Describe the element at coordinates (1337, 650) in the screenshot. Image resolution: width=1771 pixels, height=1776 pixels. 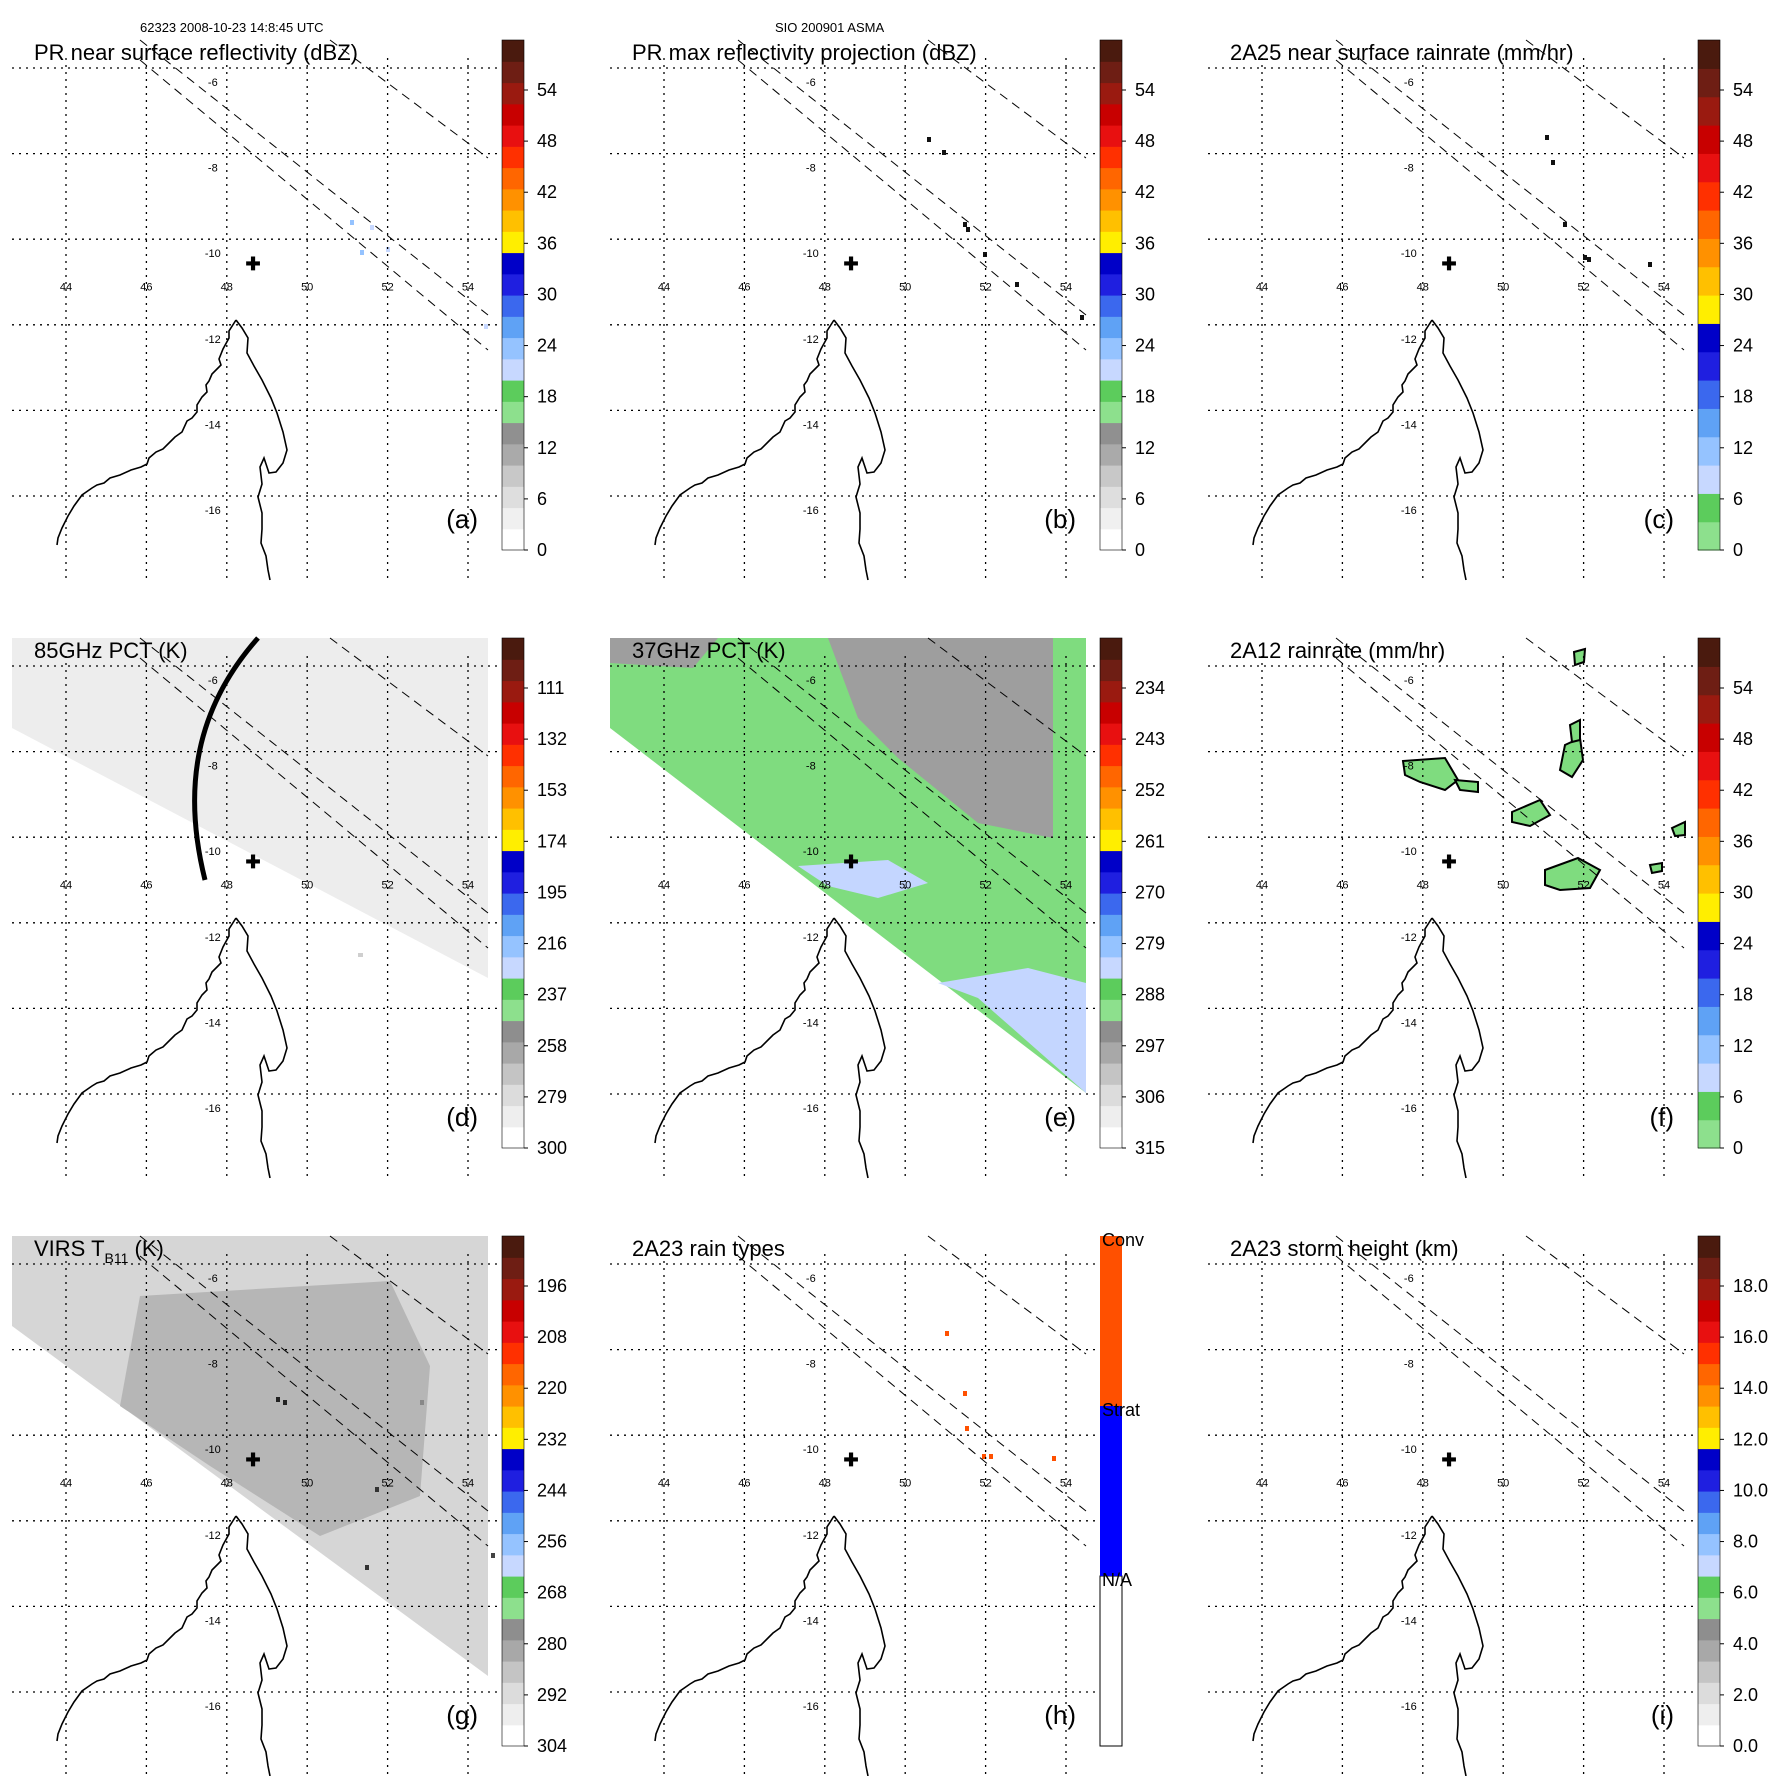
I see `panel-title-main: 2A12 rainrate (mm/hr)` at that location.